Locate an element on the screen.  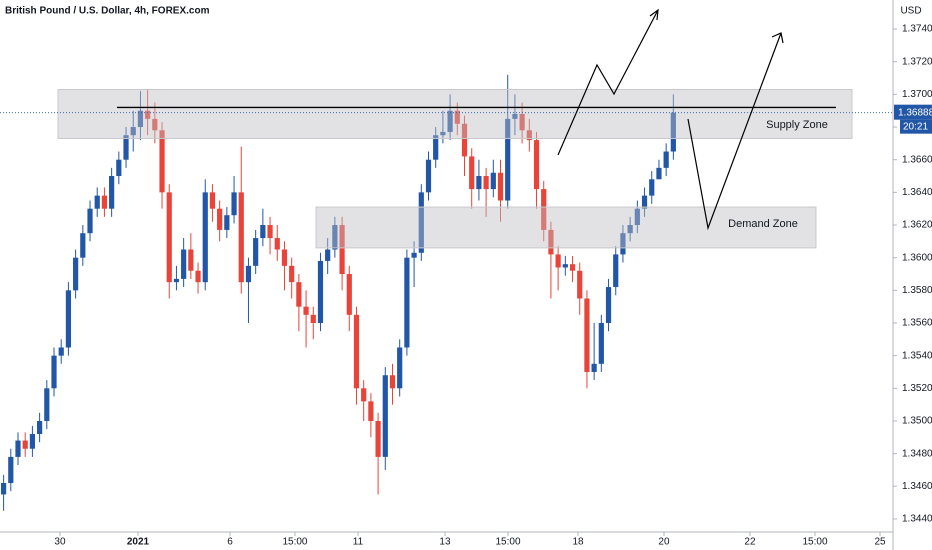
x-tick-label: 22 is located at coordinates (750, 542).